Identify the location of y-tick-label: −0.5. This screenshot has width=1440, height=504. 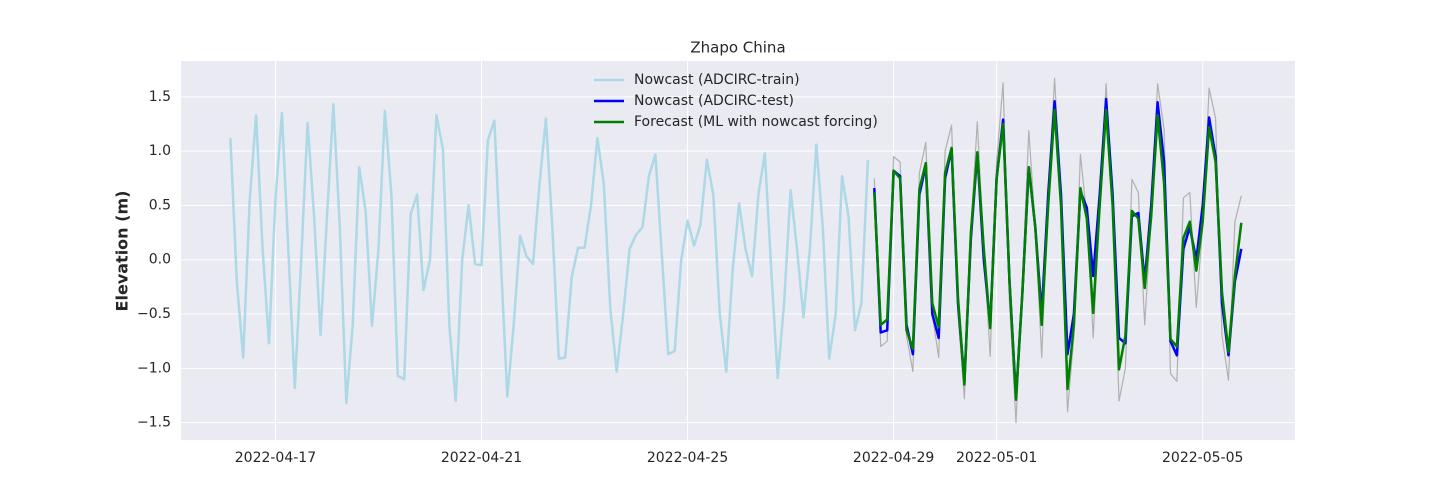
(154, 314).